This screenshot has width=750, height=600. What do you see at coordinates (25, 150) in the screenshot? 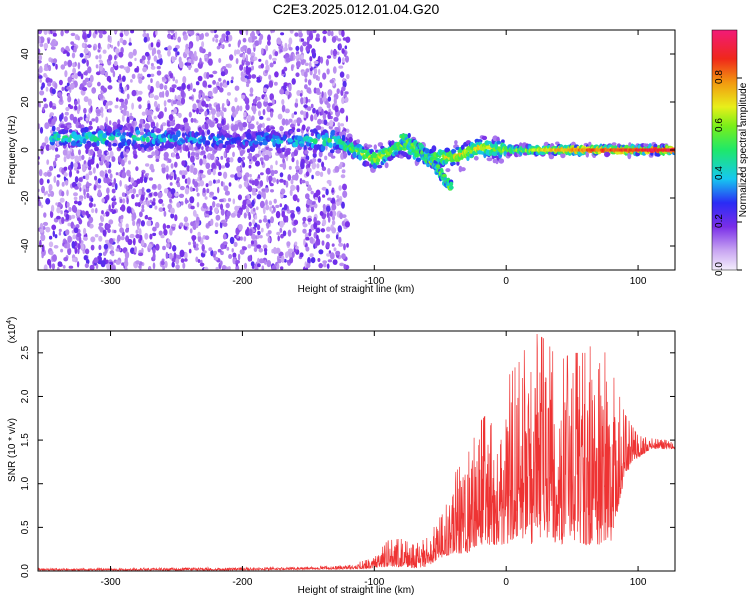
I see `y-tick-label: 0` at bounding box center [25, 150].